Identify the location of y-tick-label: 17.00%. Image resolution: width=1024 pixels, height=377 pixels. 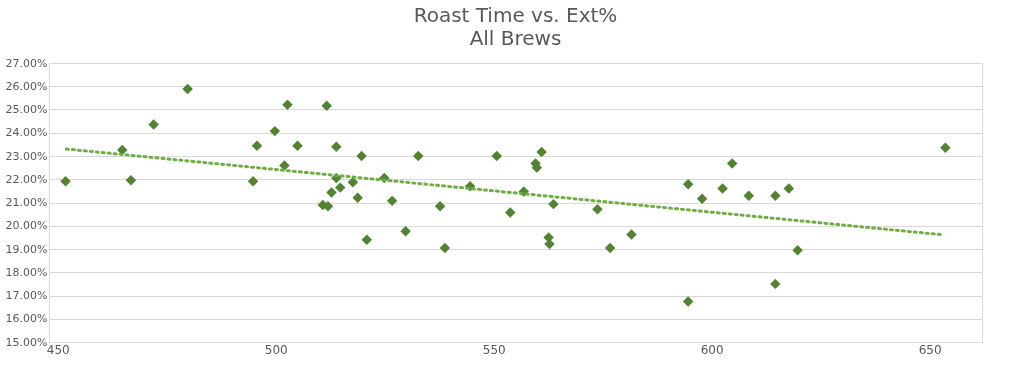
(26, 295).